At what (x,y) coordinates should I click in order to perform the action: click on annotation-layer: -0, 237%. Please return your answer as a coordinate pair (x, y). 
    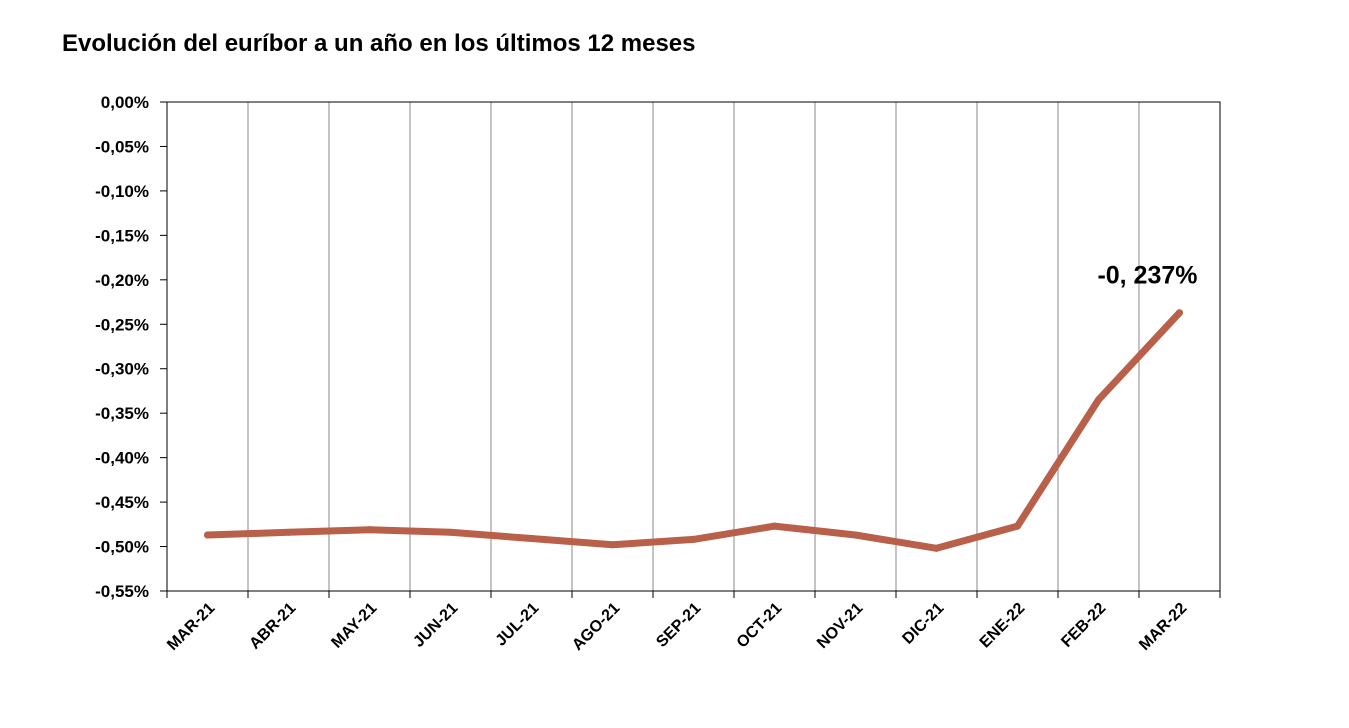
    Looking at the image, I should click on (1147, 276).